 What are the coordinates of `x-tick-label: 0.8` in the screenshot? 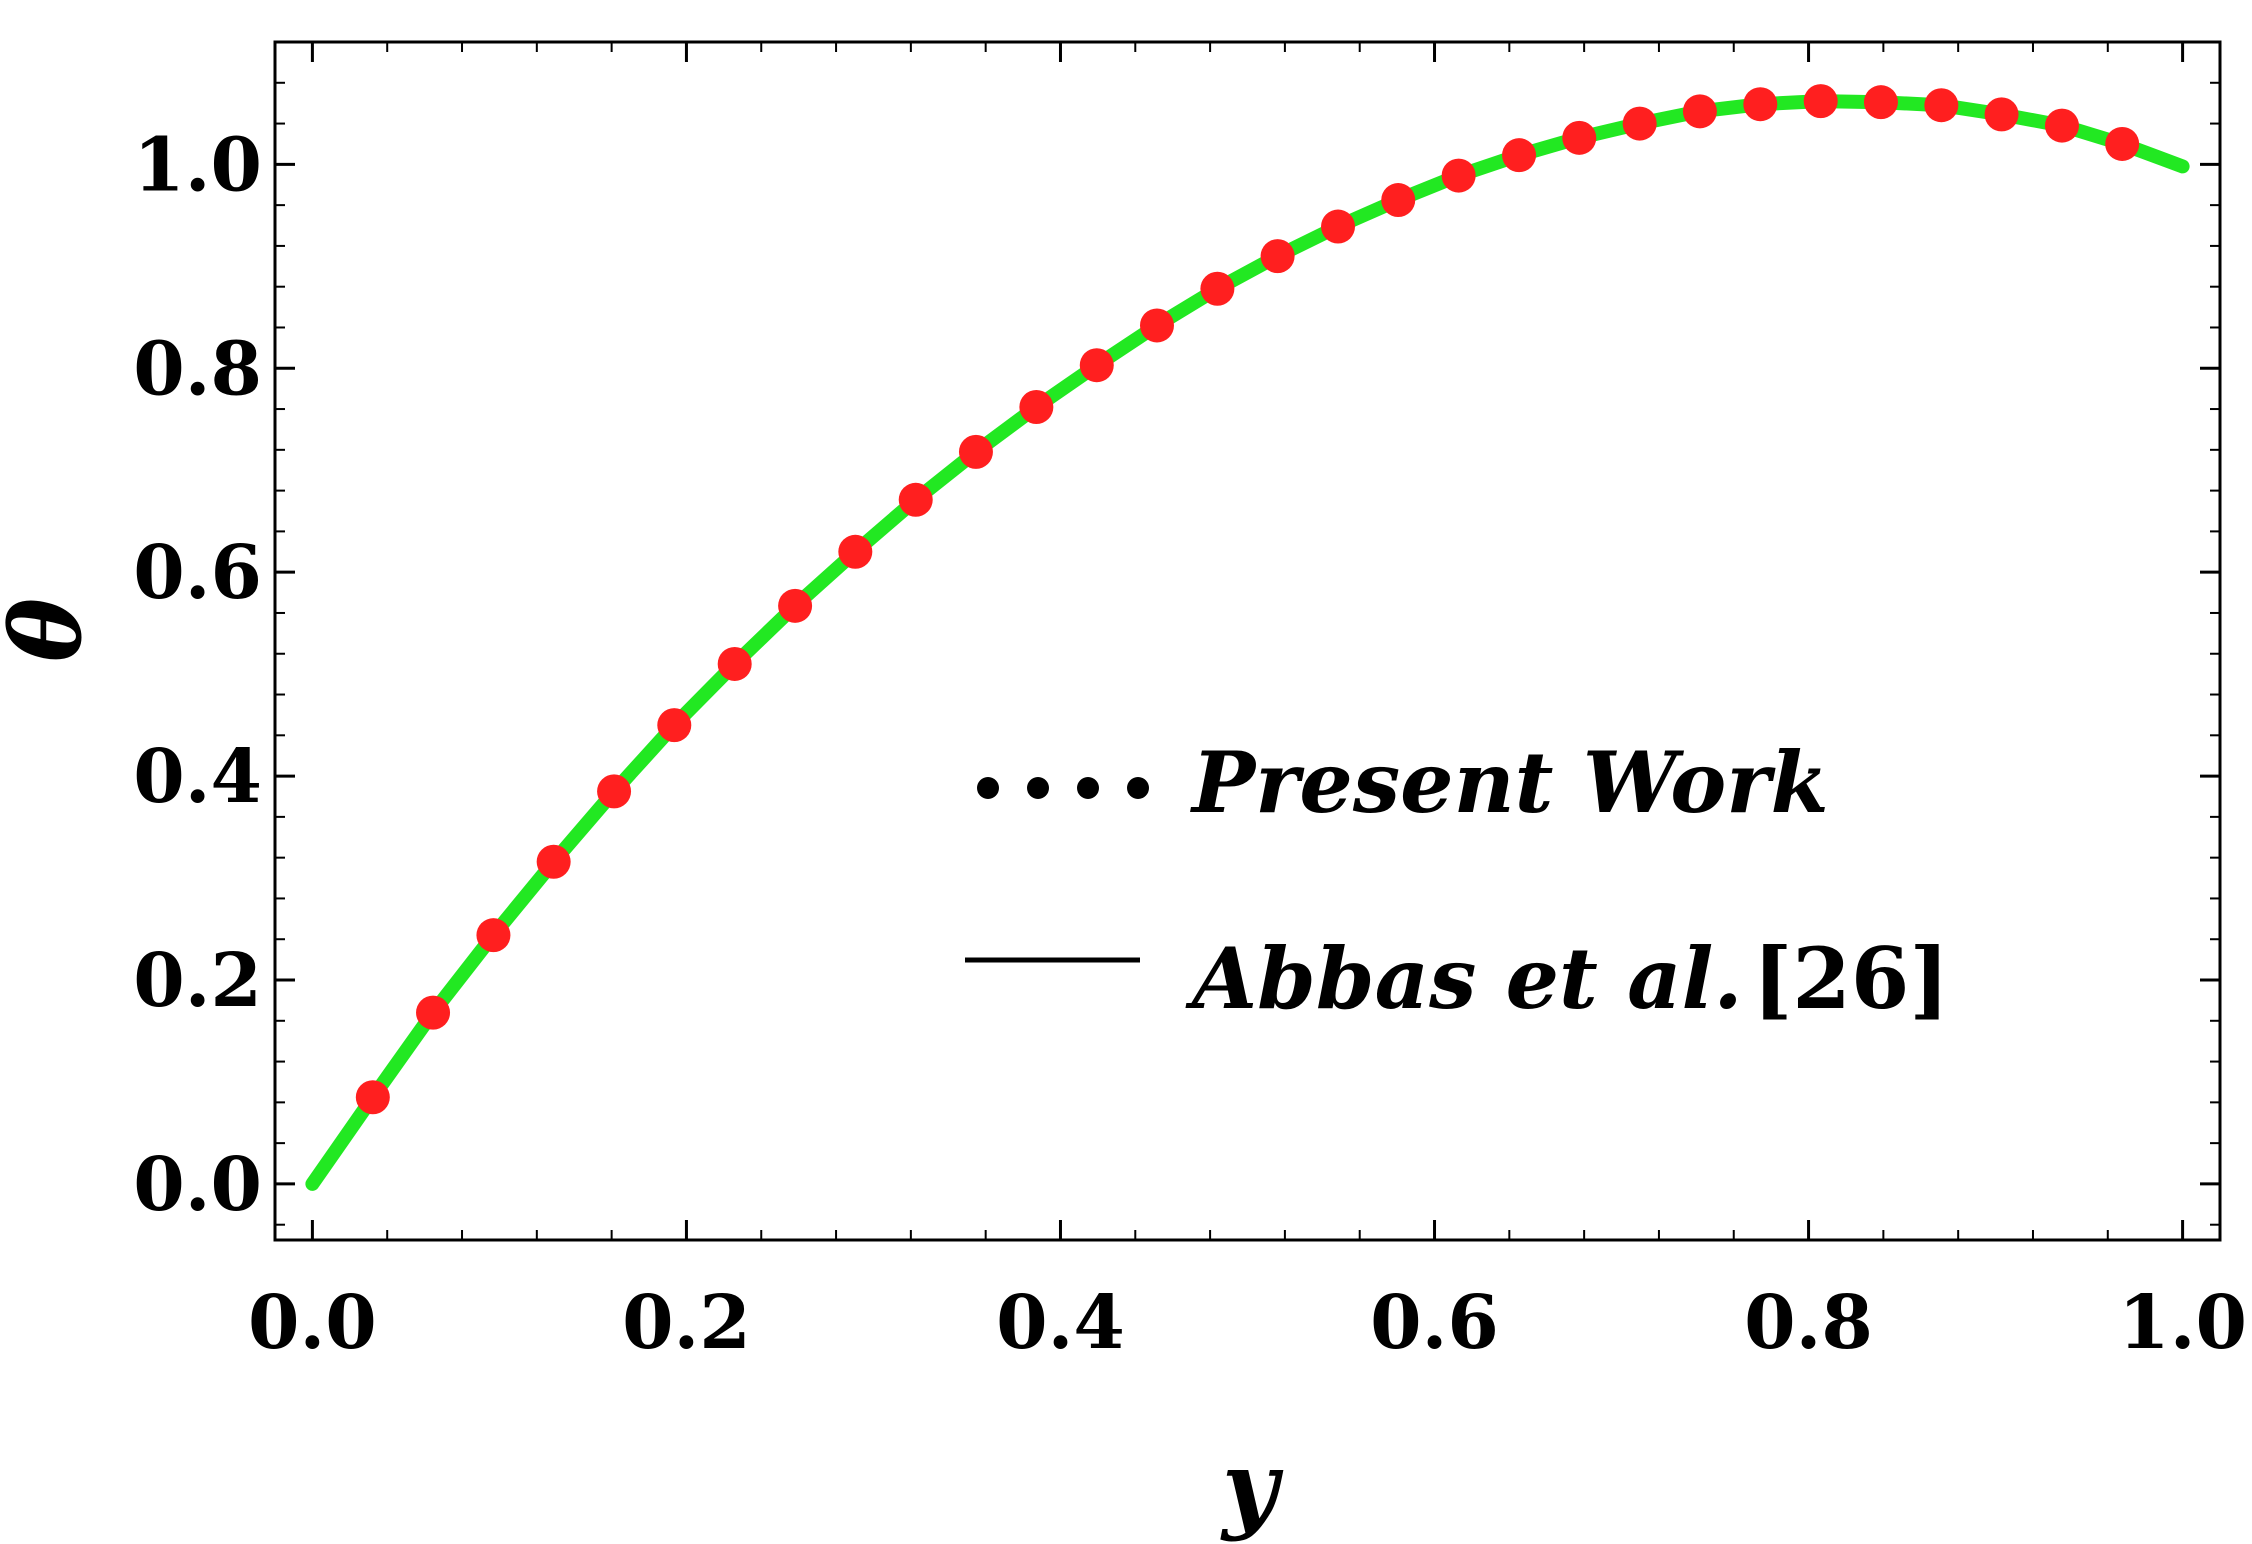 It's located at (1808, 1323).